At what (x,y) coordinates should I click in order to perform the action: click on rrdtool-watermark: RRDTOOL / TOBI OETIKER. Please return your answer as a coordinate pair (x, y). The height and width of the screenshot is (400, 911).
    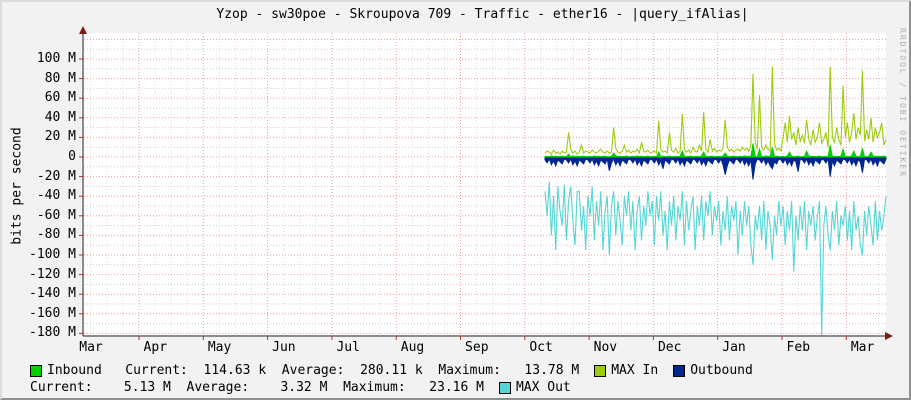
    Looking at the image, I should click on (902, 103).